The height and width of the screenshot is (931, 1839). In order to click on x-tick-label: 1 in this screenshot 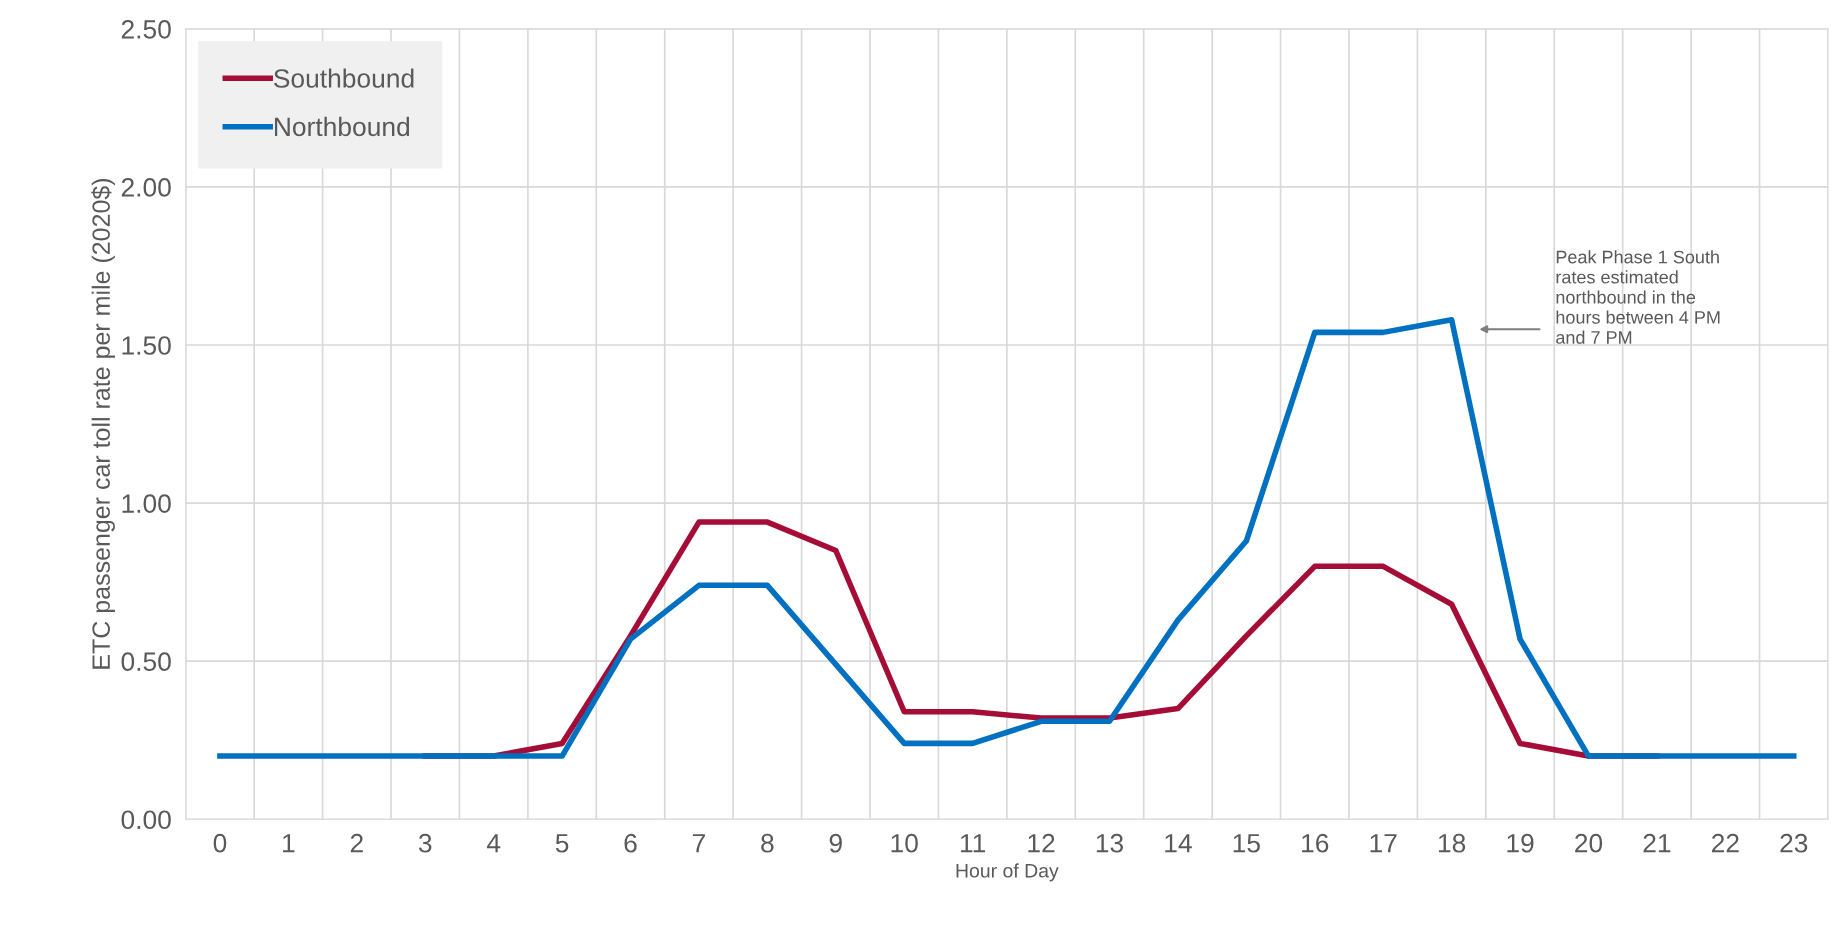, I will do `click(289, 843)`.